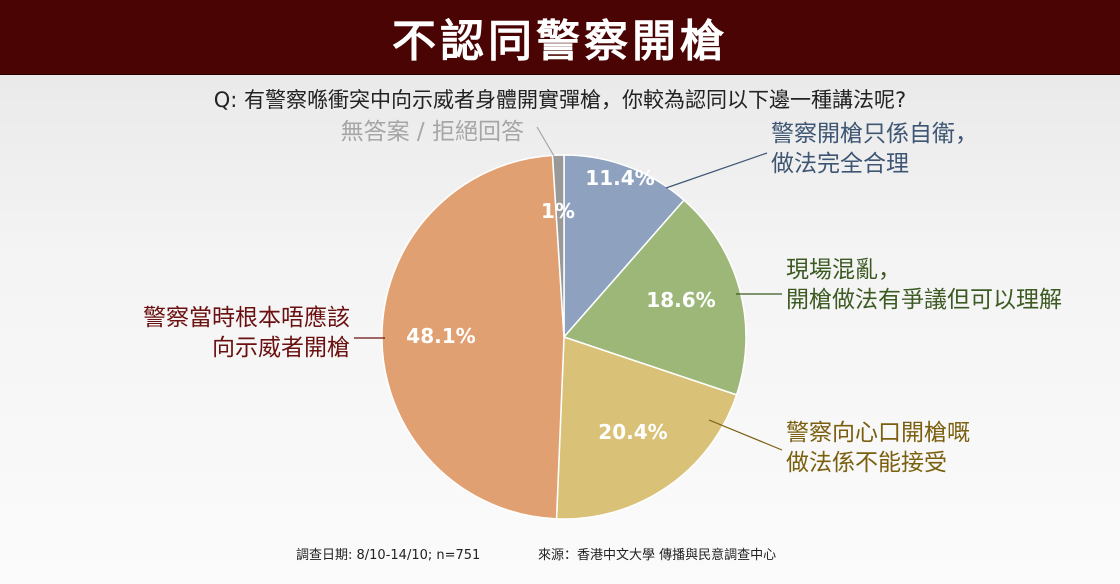  I want to click on category-label-self_defense: 警察開槍只係自衛， 做法完全合理, so click(874, 149).